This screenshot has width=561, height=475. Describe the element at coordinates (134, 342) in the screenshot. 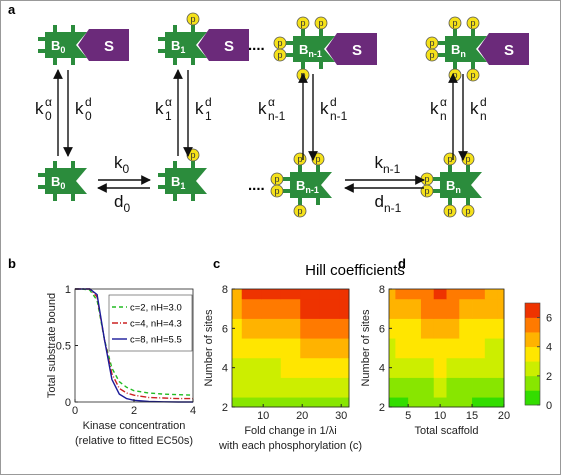

I see `series-line` at that location.